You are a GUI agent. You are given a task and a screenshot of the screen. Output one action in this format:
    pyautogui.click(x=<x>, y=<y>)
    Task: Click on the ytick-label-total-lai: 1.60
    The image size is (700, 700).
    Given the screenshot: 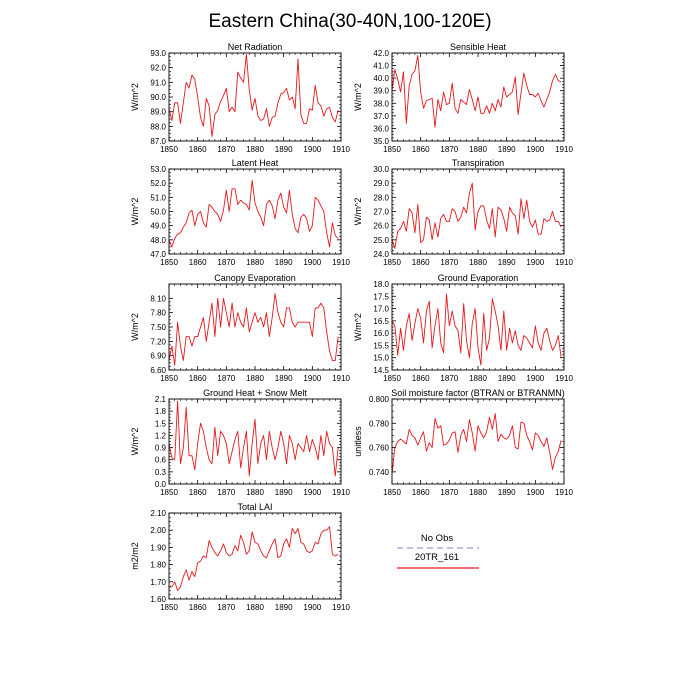 What is the action you would take?
    pyautogui.click(x=158, y=599)
    